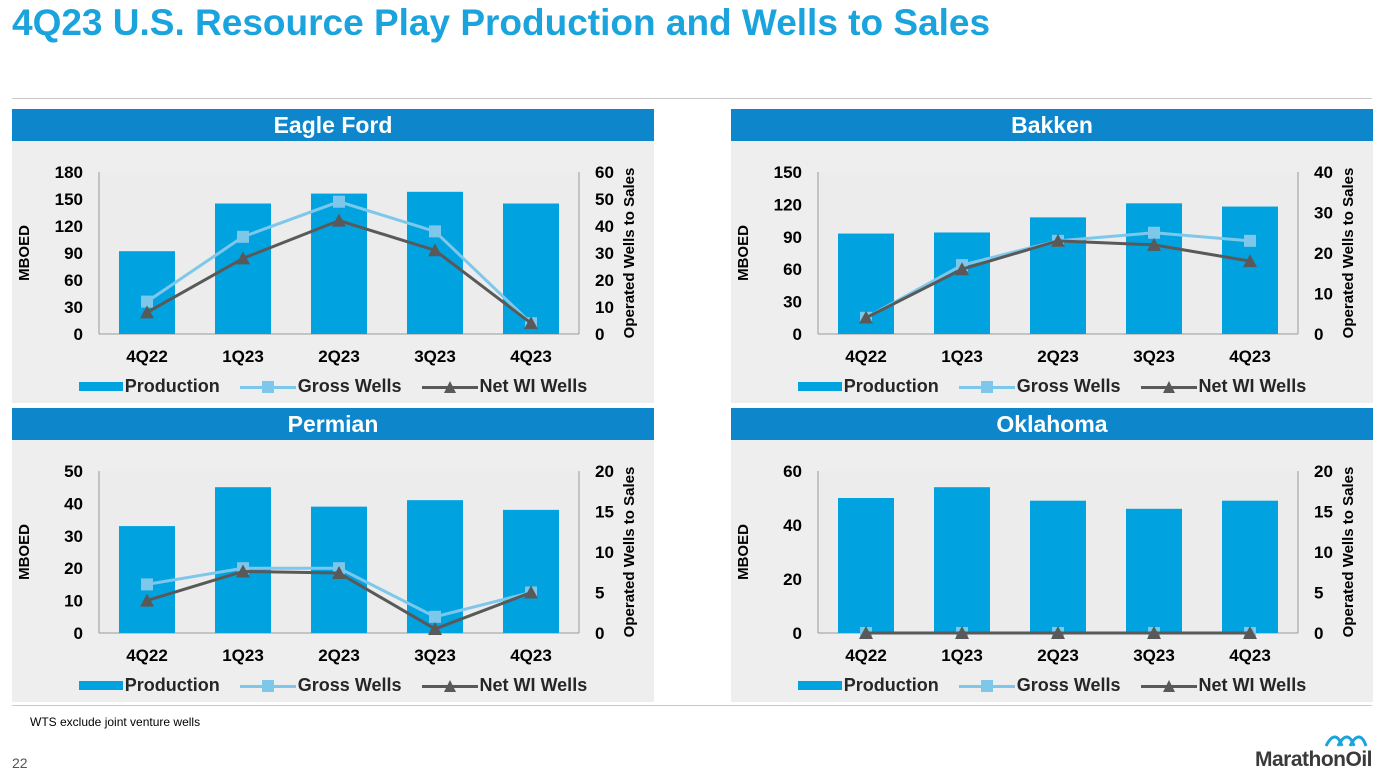 This screenshot has height=775, width=1382. What do you see at coordinates (792, 579) in the screenshot?
I see `left-tick-label: 20` at bounding box center [792, 579].